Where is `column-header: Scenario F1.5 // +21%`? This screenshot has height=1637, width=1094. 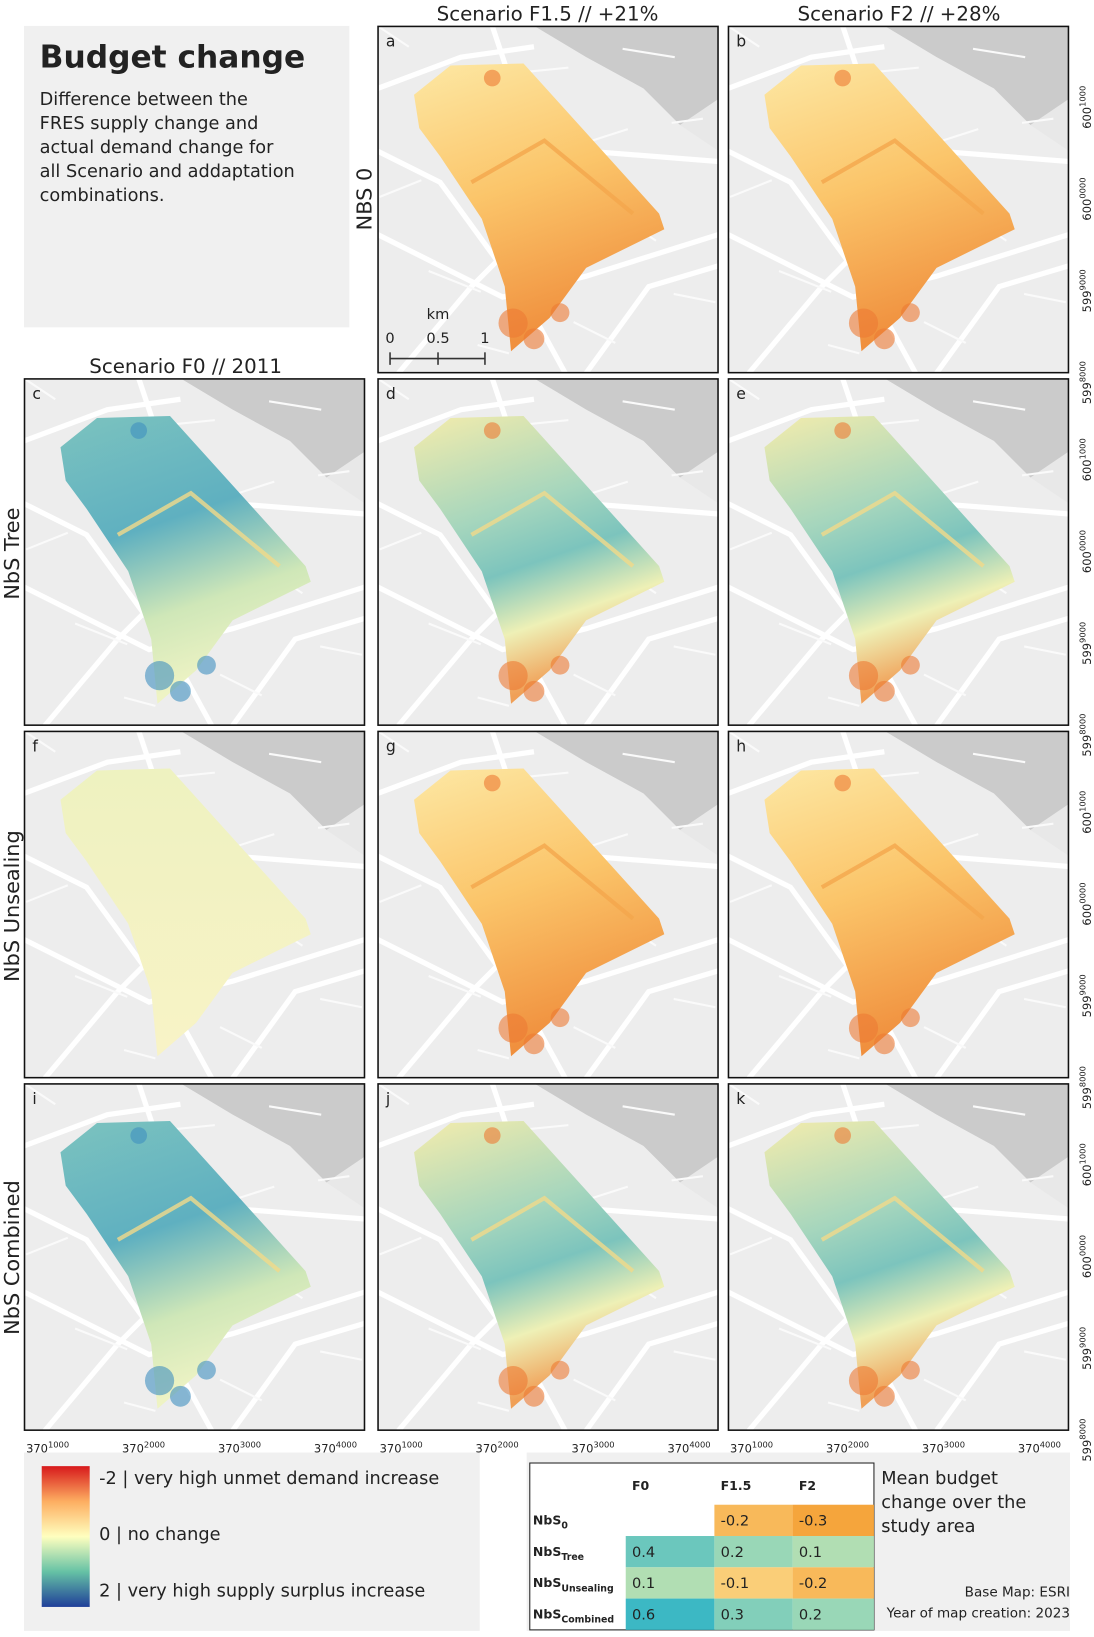
column-header: Scenario F1.5 // +21% is located at coordinates (548, 14).